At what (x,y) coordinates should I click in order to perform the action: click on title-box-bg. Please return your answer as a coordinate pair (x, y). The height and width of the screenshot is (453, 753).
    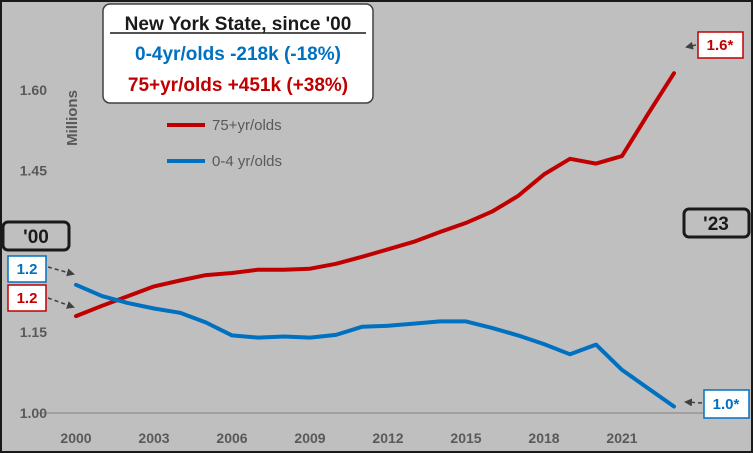
    Looking at the image, I should click on (238, 53).